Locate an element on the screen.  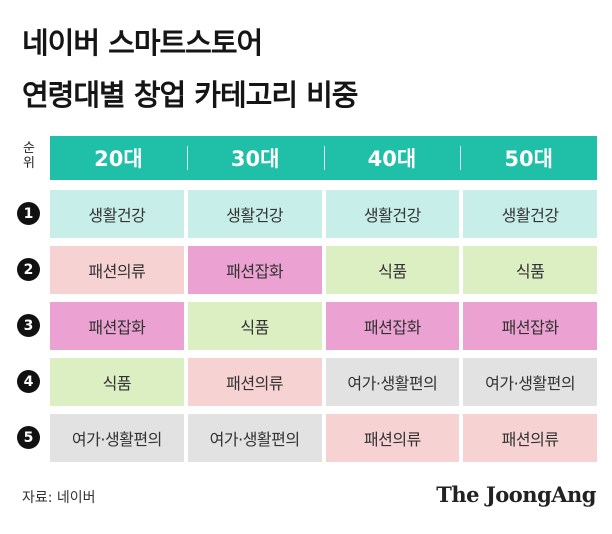
chart-title-line-1: 네이버 스마트스토어 is located at coordinates (142, 43).